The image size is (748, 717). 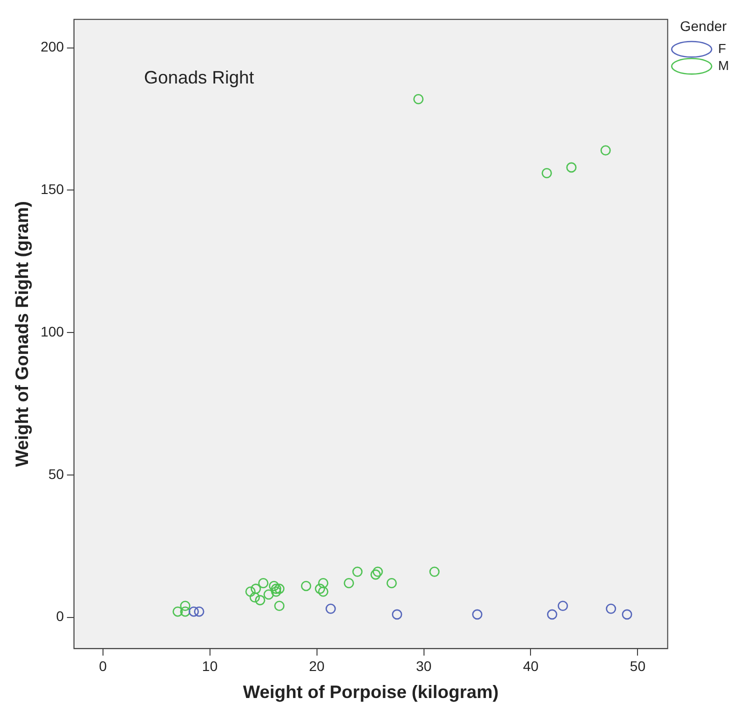 I want to click on y-tick-label: 50, so click(x=56, y=474).